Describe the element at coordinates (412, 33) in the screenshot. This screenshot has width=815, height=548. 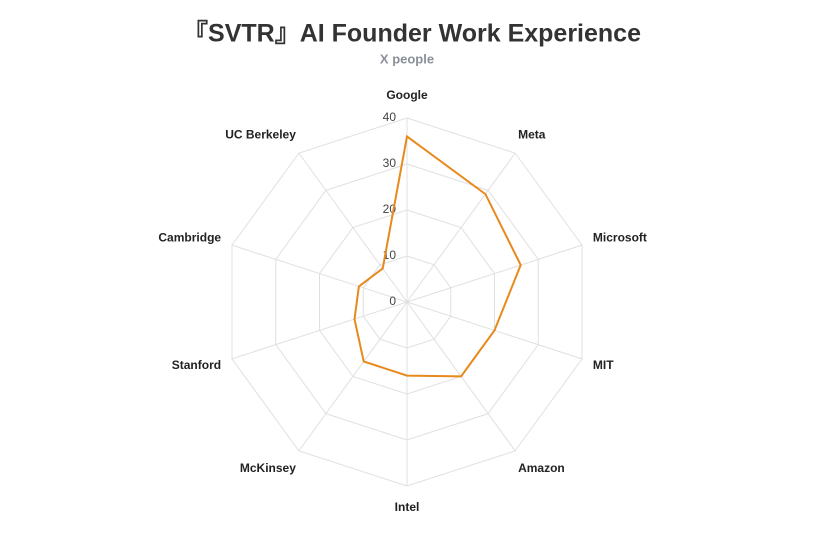
I see `chart-title: 『SVTR』AI Founder Work Experience` at that location.